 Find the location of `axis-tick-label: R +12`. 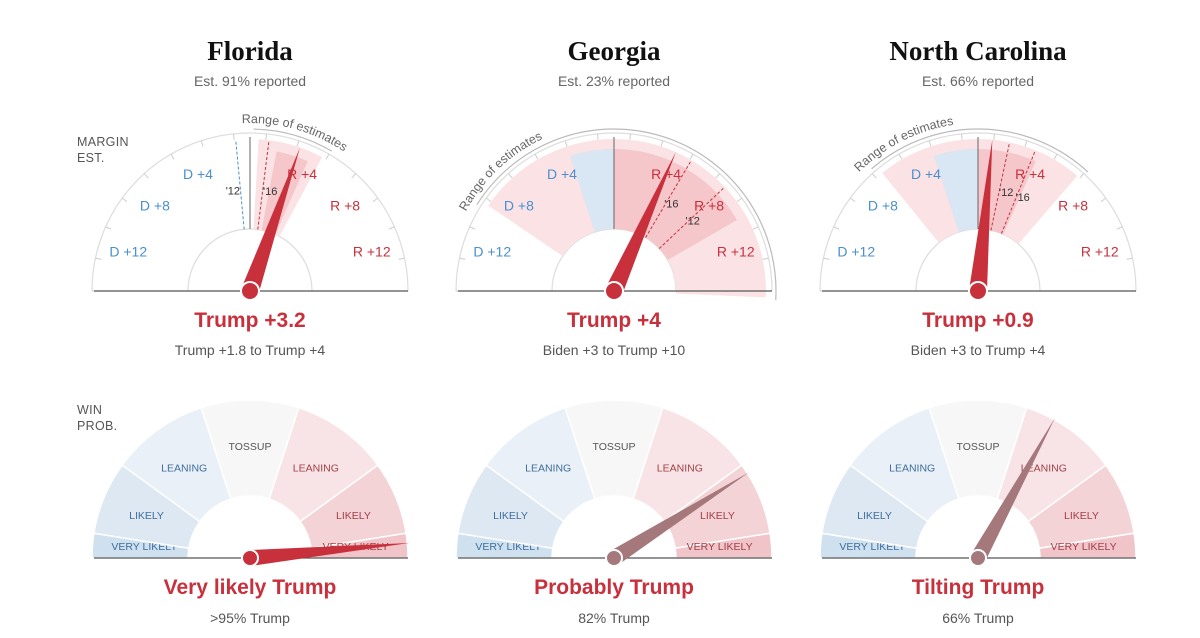

axis-tick-label: R +12 is located at coordinates (736, 251).